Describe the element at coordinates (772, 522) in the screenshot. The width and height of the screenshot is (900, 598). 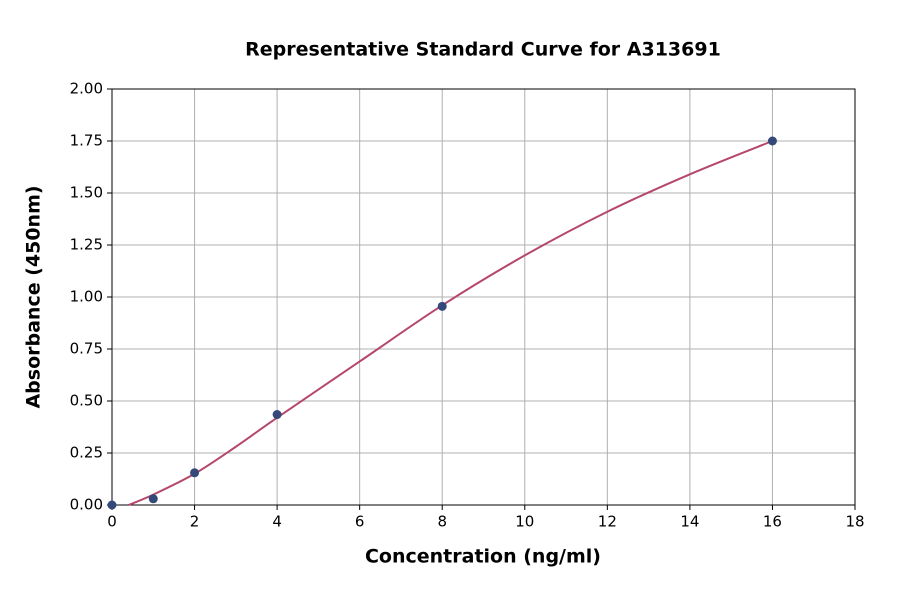
I see `x-tick-label: 16` at that location.